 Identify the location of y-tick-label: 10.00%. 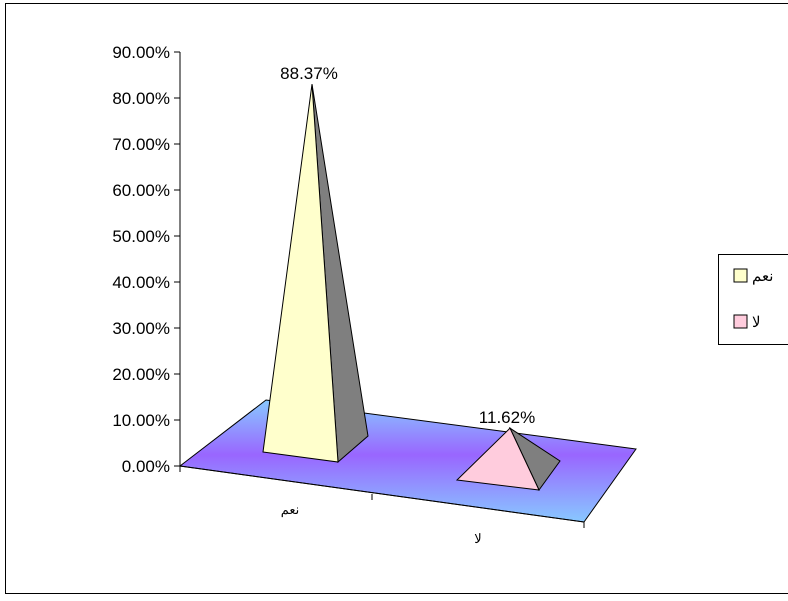
(141, 420).